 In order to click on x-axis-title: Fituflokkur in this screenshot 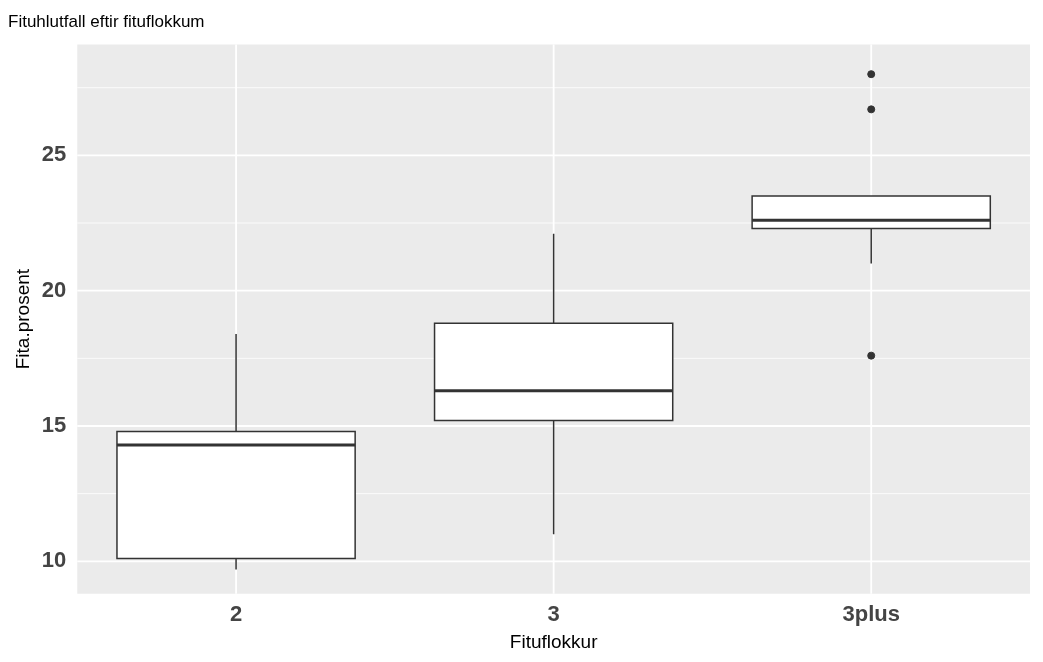, I will do `click(554, 641)`.